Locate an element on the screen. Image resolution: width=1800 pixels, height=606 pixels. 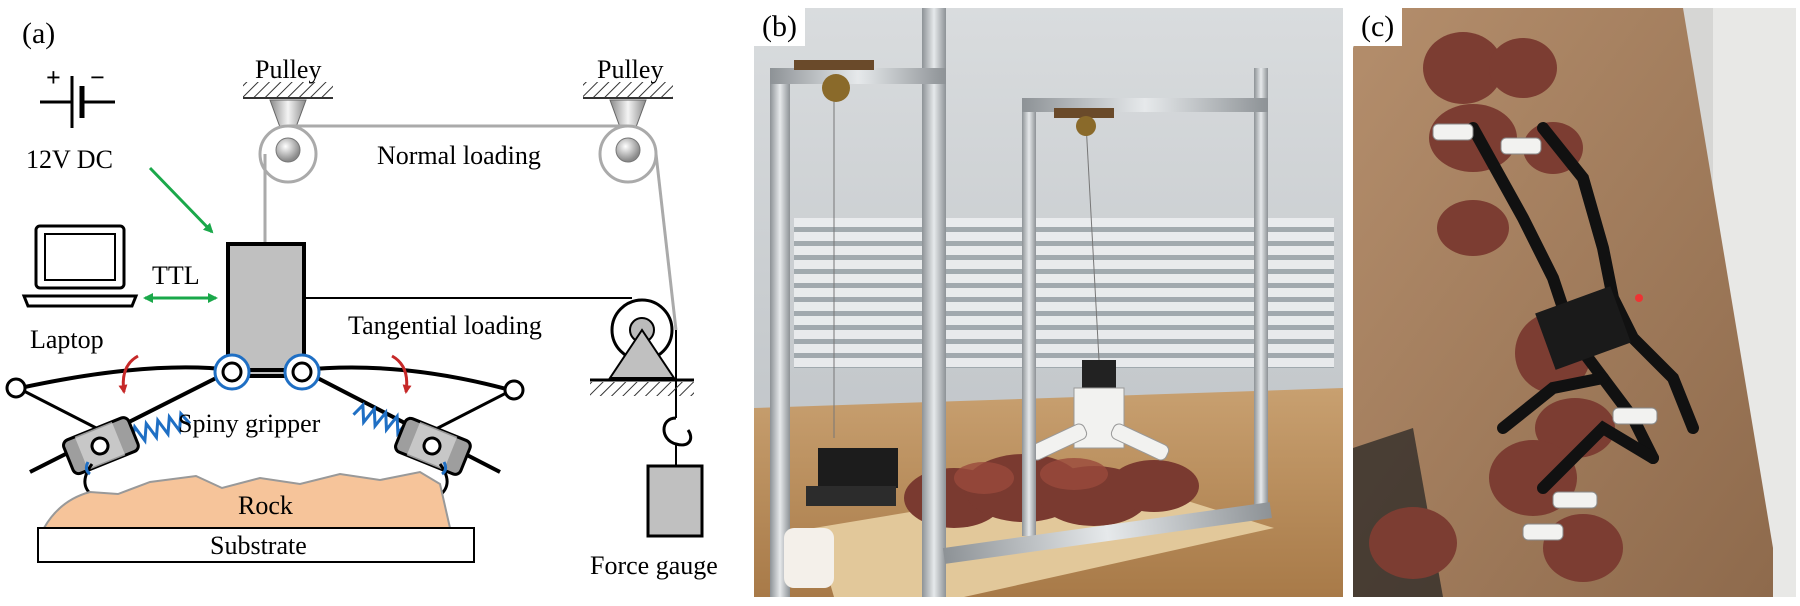
panel-label-a: (a) is located at coordinates (38, 33).